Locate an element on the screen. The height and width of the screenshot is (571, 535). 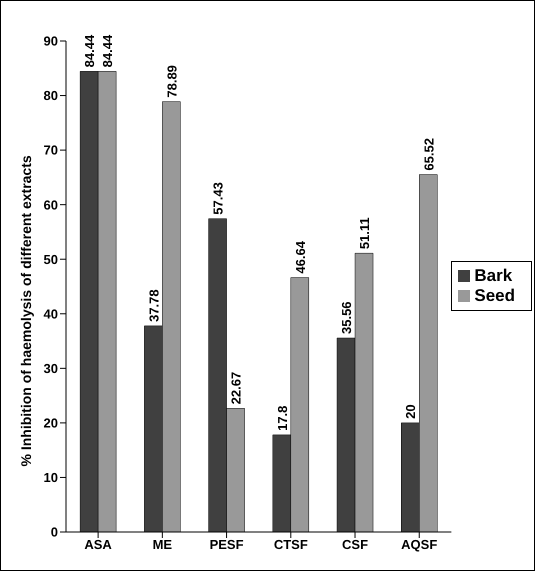
y-tick-label: 70 is located at coordinates (51, 150).